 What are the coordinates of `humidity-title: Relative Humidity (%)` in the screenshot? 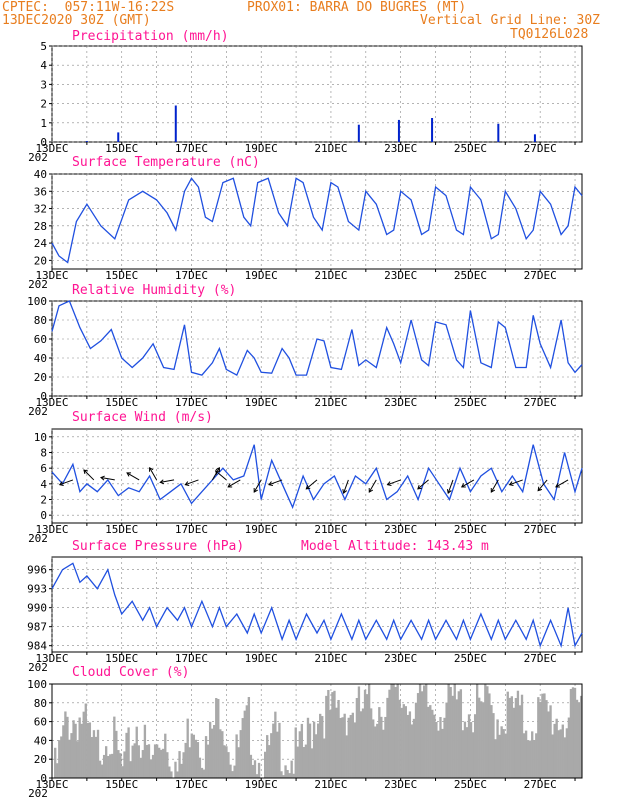 It's located at (154, 290).